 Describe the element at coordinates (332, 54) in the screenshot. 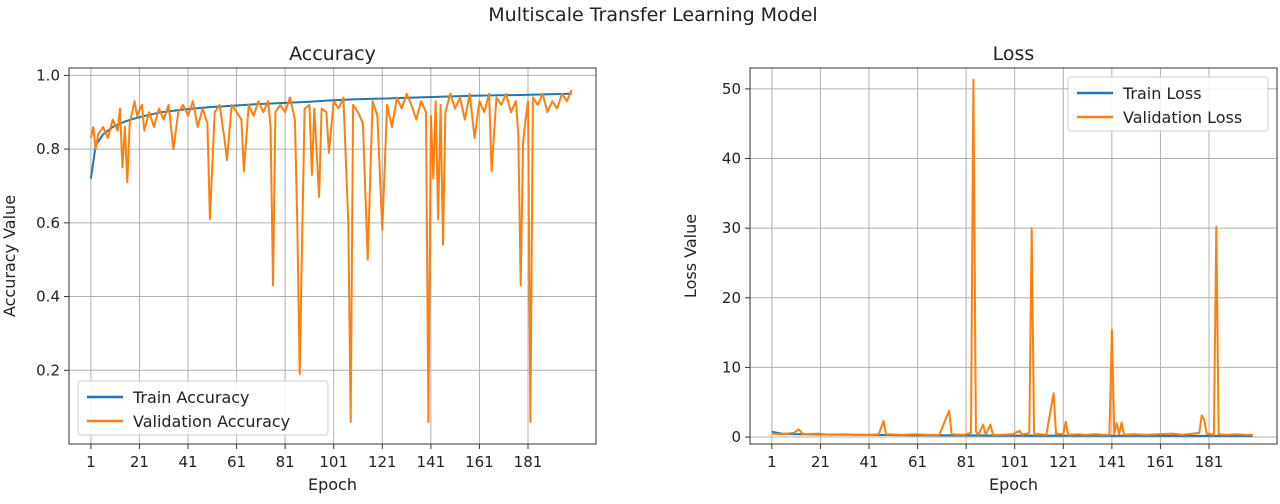

I see `accuracy-title: Accuracy` at that location.